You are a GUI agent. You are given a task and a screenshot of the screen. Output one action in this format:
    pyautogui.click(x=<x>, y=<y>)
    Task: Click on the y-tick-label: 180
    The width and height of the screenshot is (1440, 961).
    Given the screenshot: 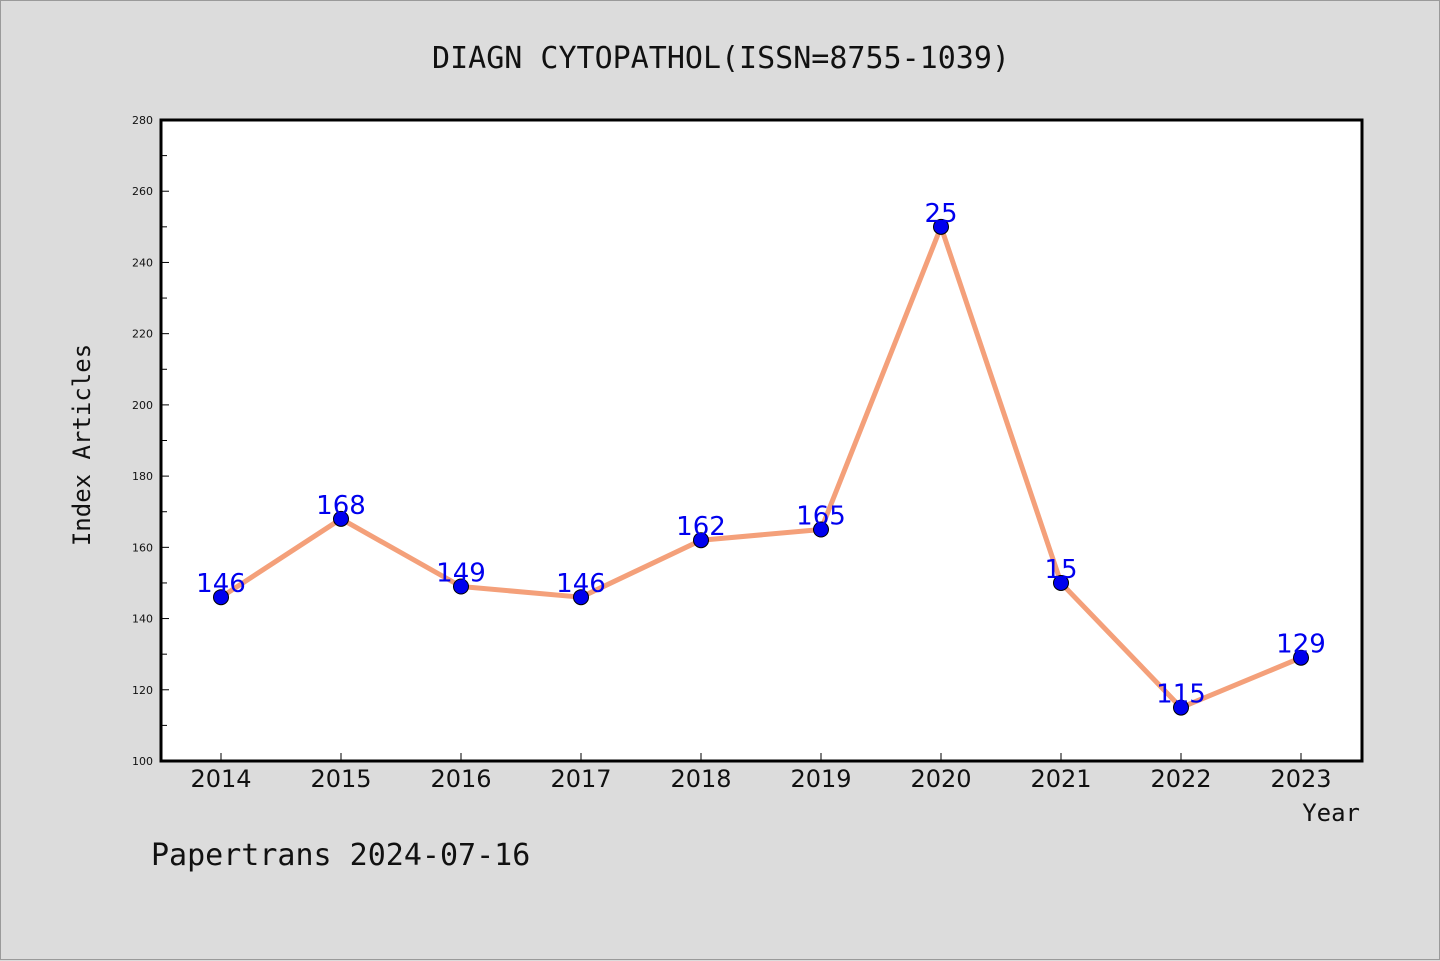 What is the action you would take?
    pyautogui.click(x=142, y=476)
    